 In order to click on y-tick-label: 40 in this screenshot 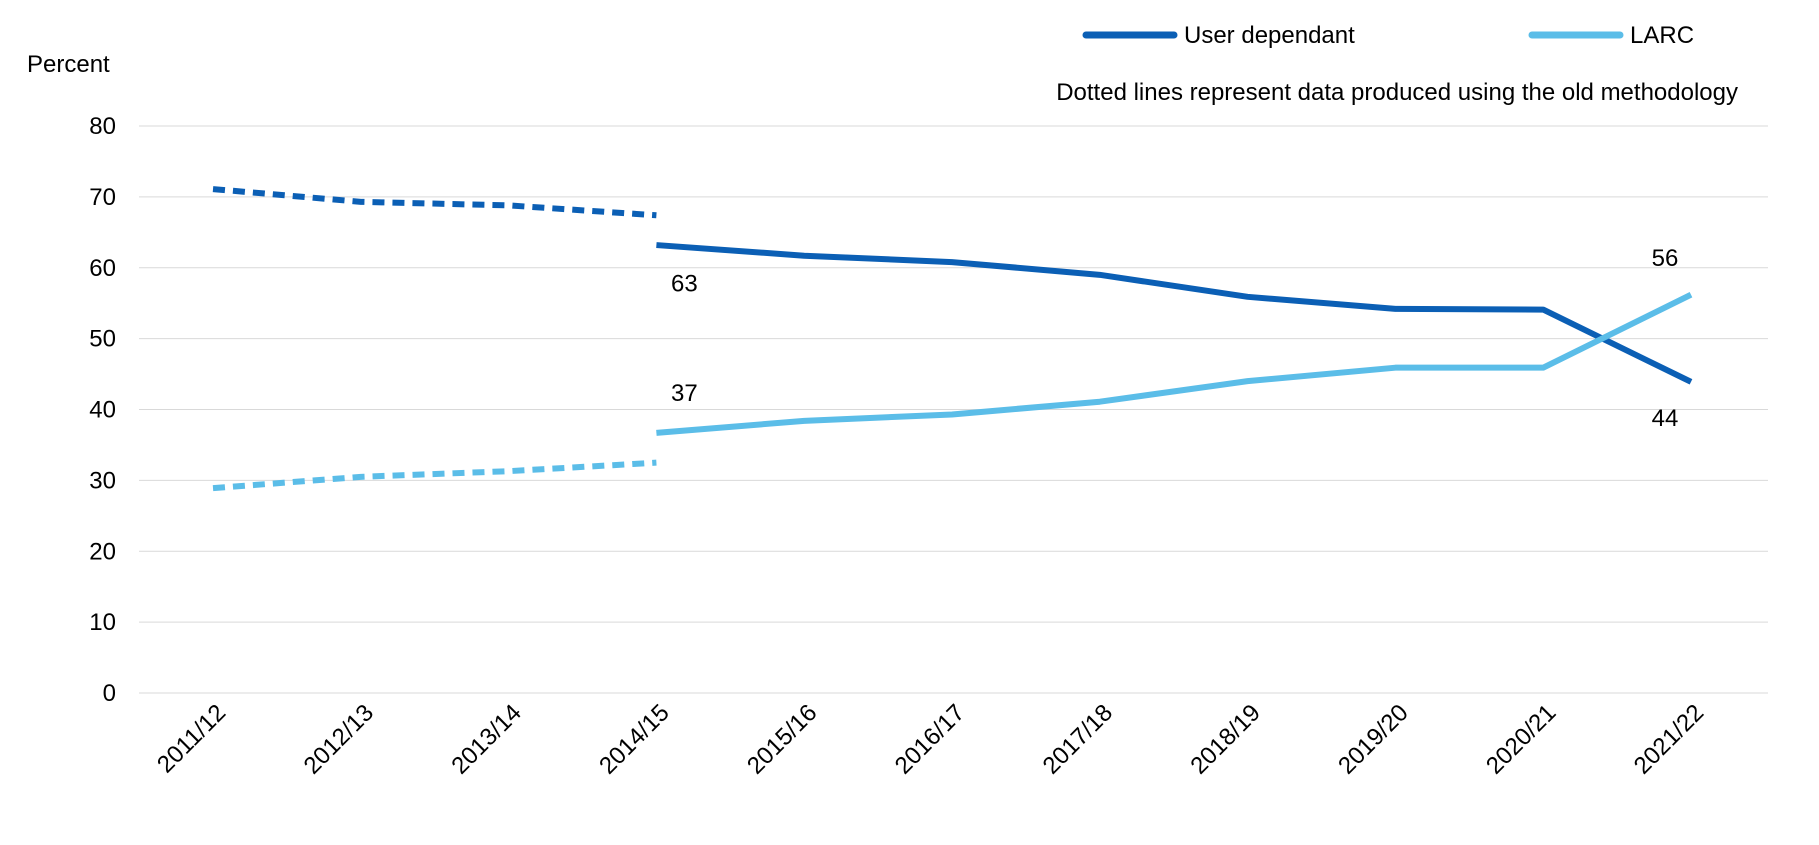, I will do `click(102, 410)`.